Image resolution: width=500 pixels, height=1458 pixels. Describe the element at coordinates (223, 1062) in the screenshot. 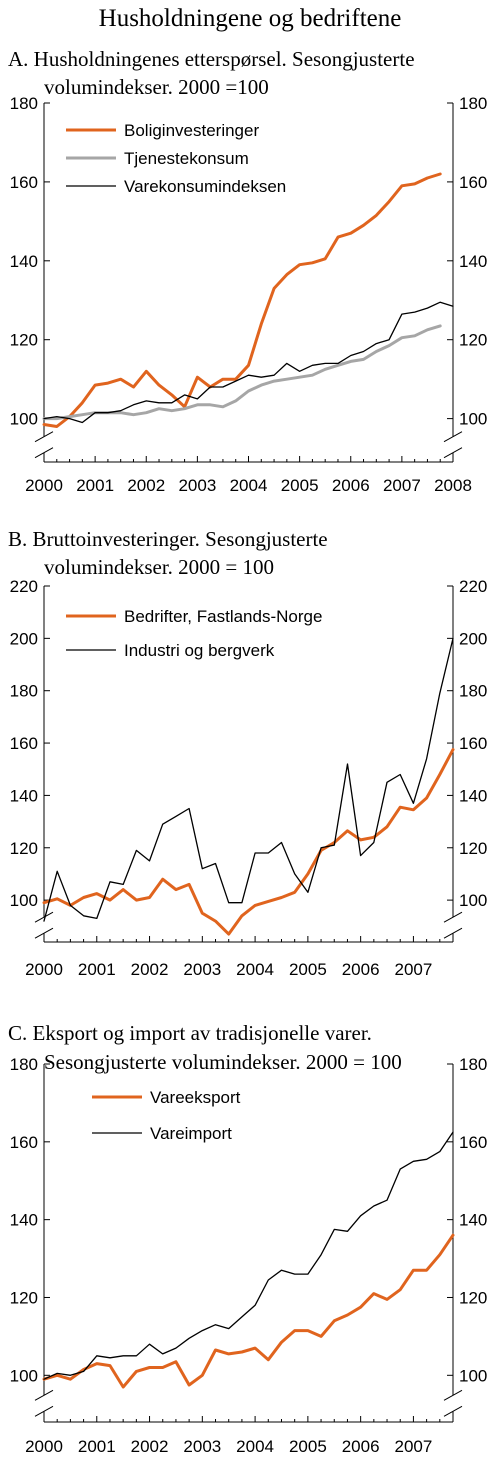

I see `chart-title-line: Sesongjusterte volumindekser. 2000 = 100` at that location.